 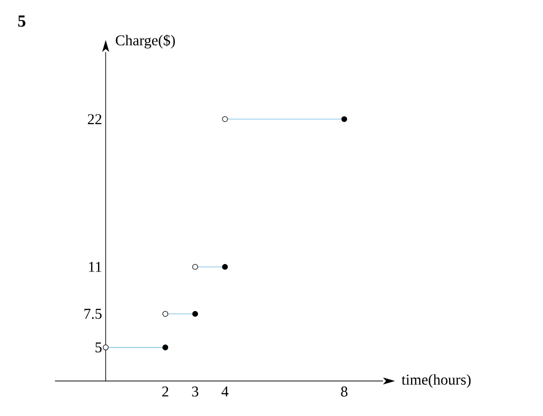 I want to click on x-tick-label: 2, so click(x=165, y=391).